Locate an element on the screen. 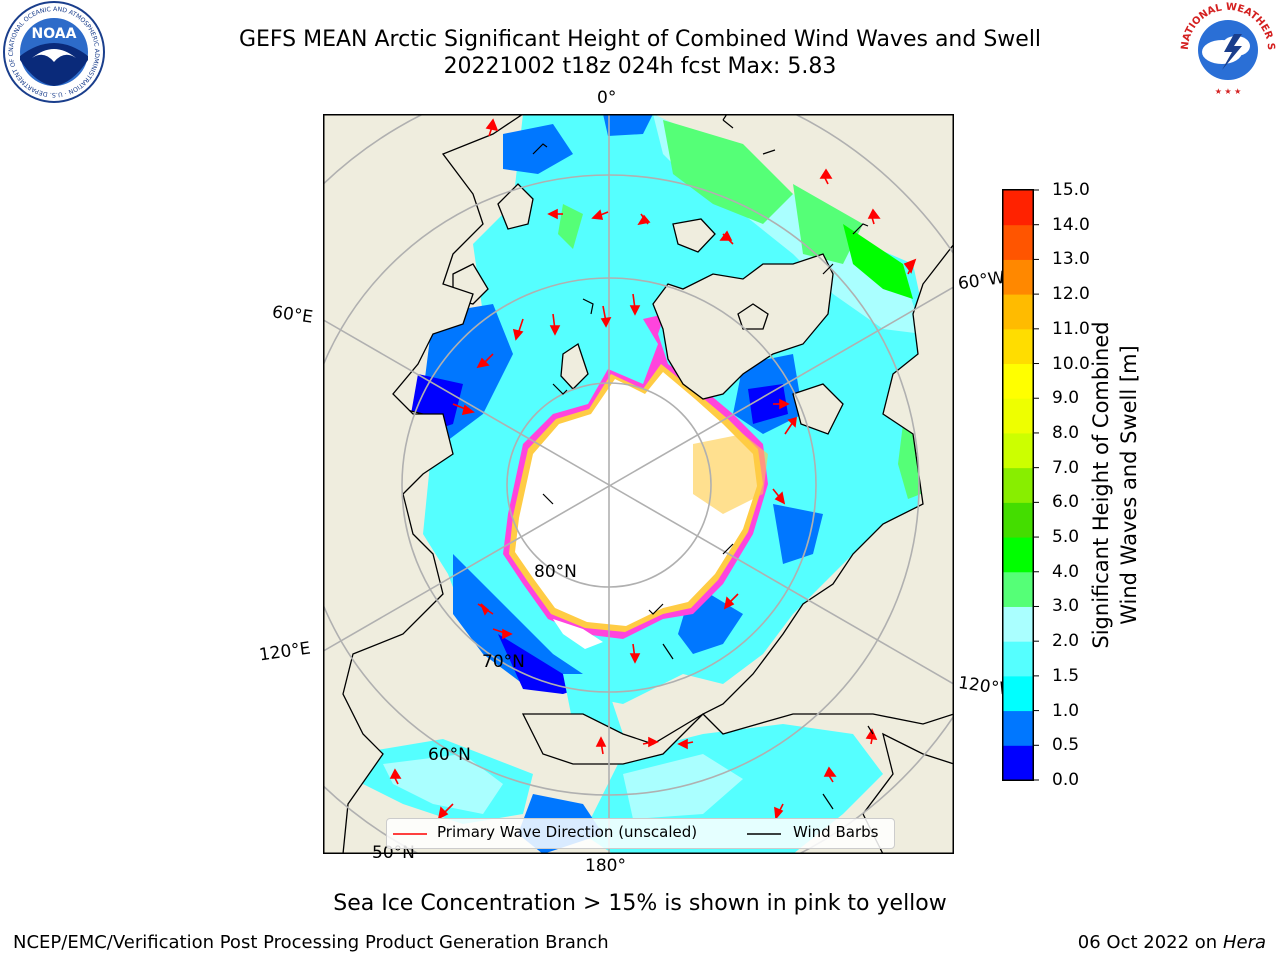 Image resolution: width=1280 pixels, height=960 pixels. colorbar-tick-label: 13.0 is located at coordinates (1071, 259).